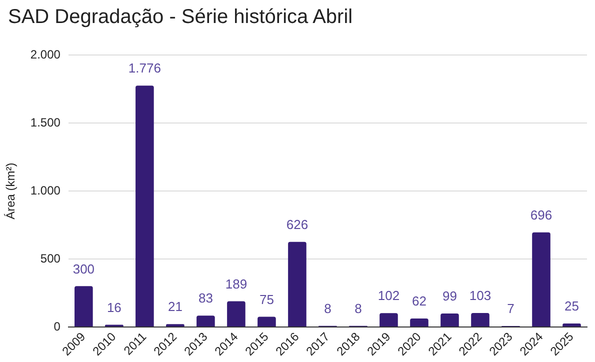  What do you see at coordinates (541, 214) in the screenshot?
I see `data-label: 696` at bounding box center [541, 214].